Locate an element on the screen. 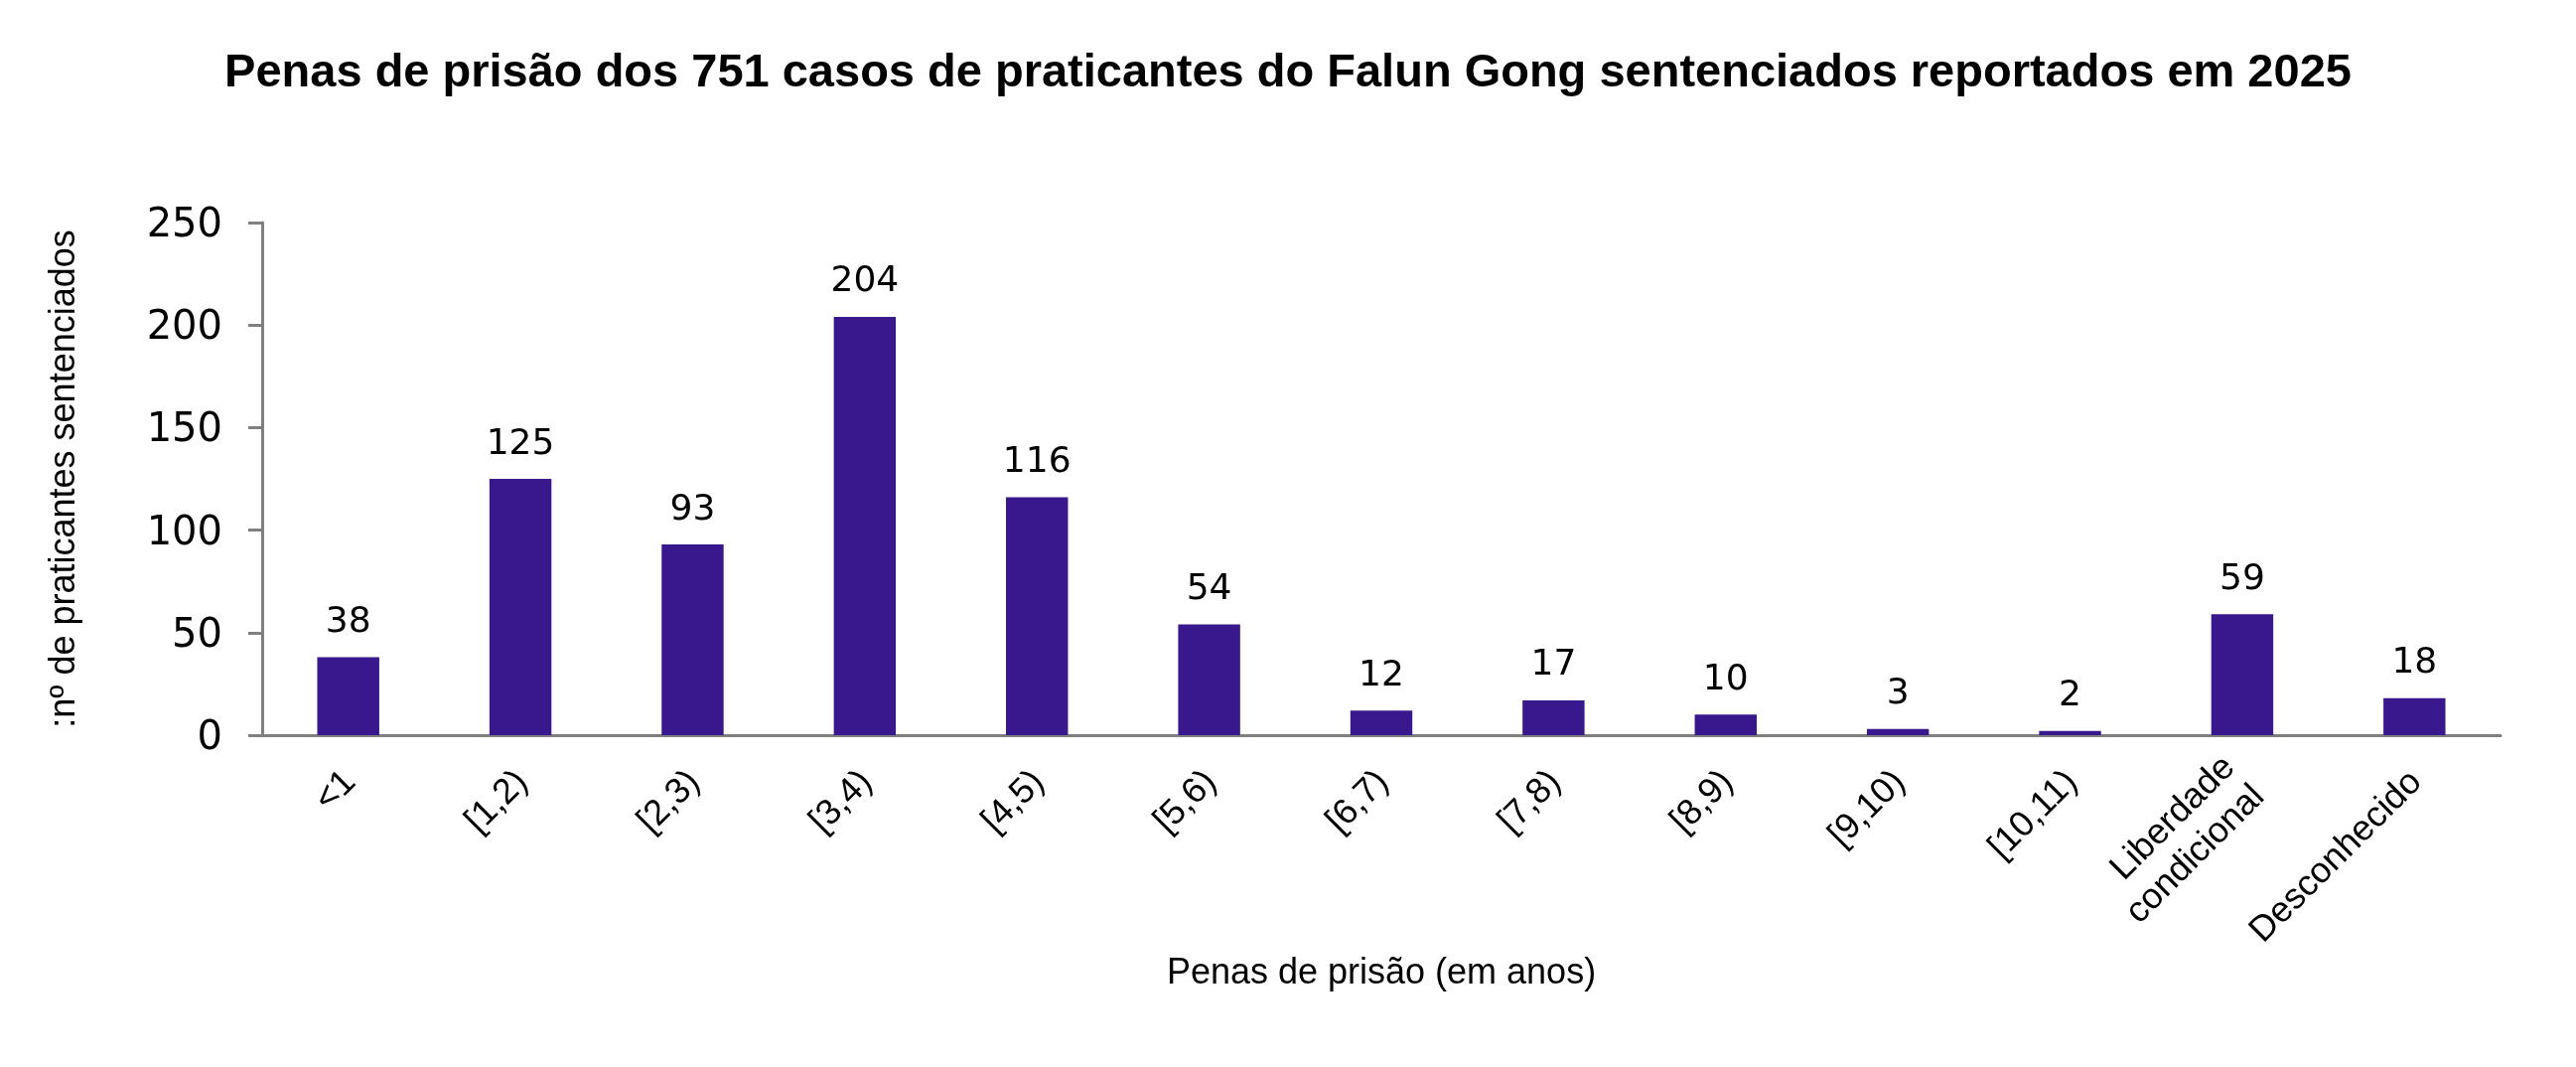  data-label: 125 is located at coordinates (521, 441).